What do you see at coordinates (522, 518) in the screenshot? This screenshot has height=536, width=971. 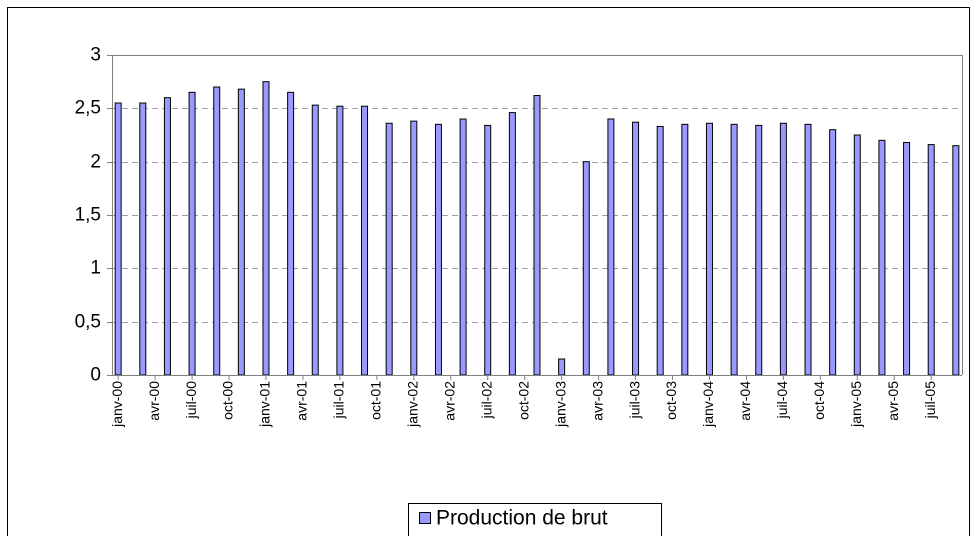 I see `legend-label: Production de brut` at bounding box center [522, 518].